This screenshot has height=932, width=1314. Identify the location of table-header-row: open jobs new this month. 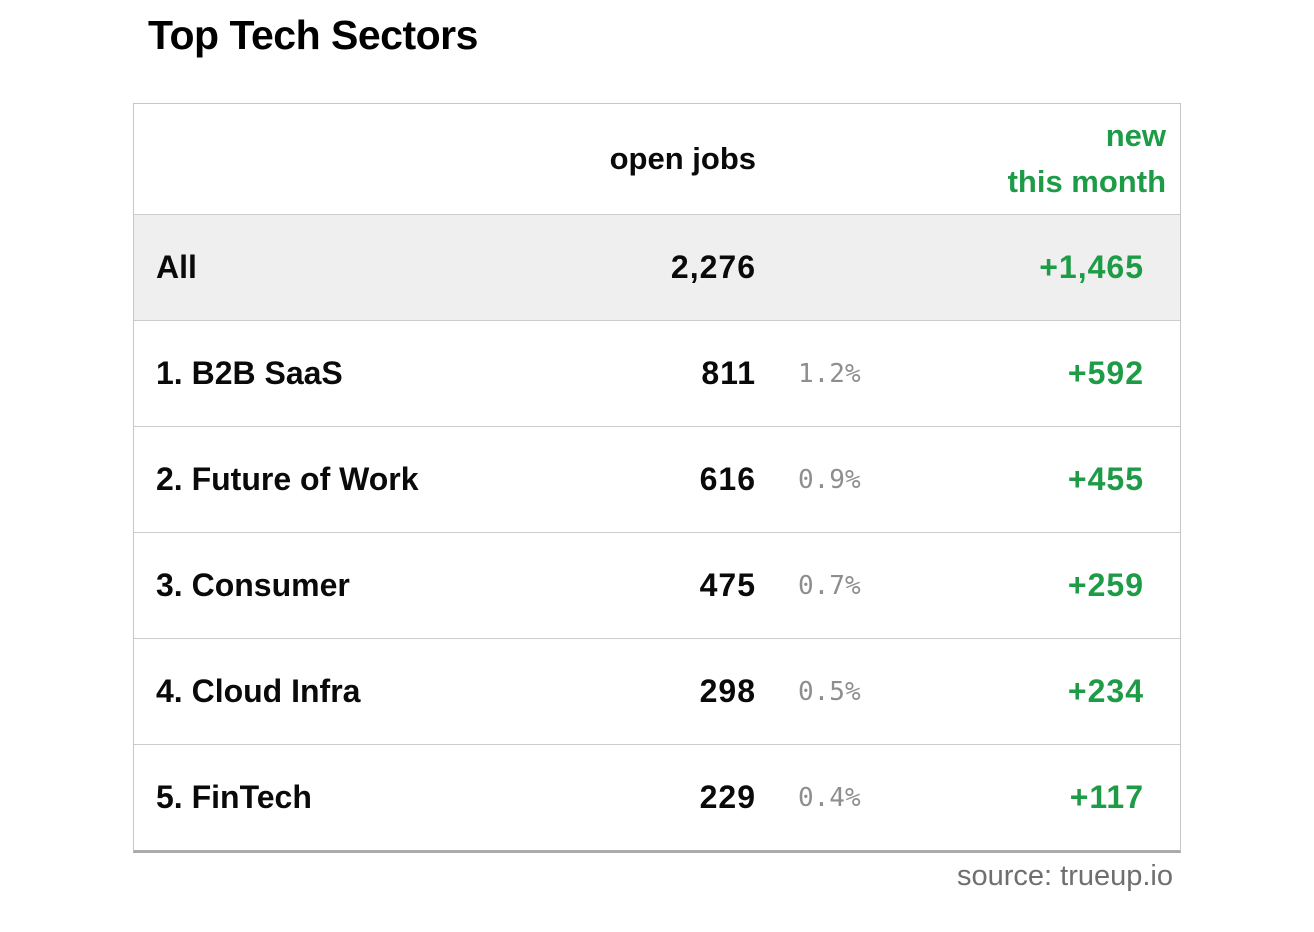
(657, 159).